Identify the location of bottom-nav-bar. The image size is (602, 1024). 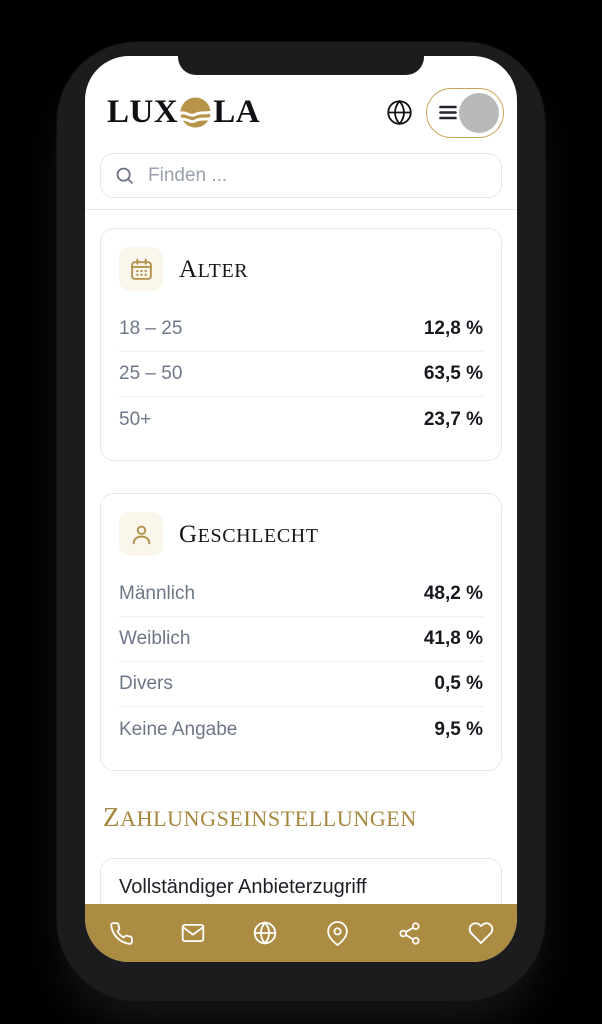
(301, 933).